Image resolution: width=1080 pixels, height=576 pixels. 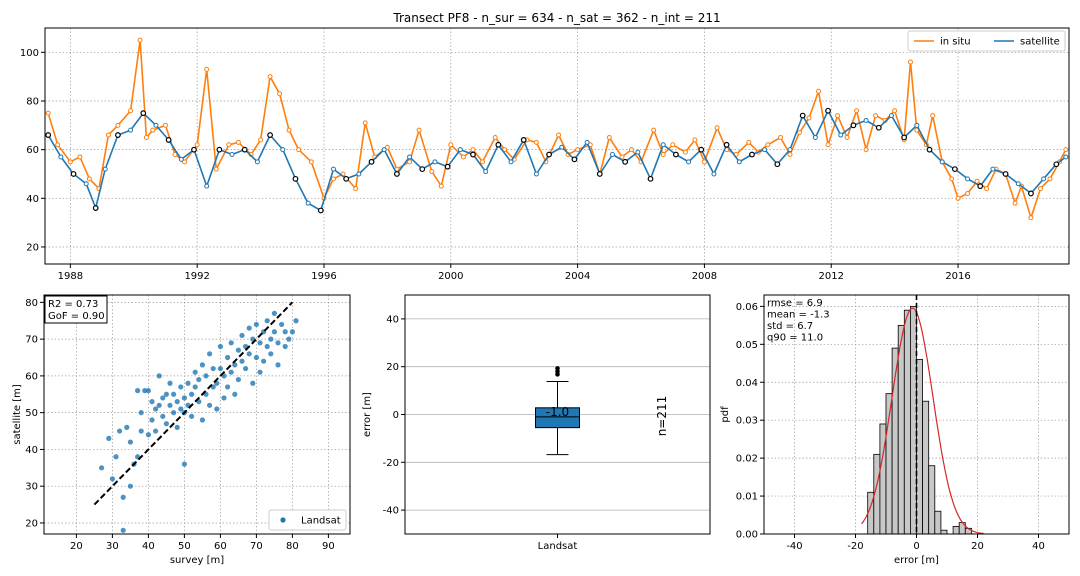 What do you see at coordinates (747, 497) in the screenshot?
I see `hi-ytick-label: 0.01` at bounding box center [747, 497].